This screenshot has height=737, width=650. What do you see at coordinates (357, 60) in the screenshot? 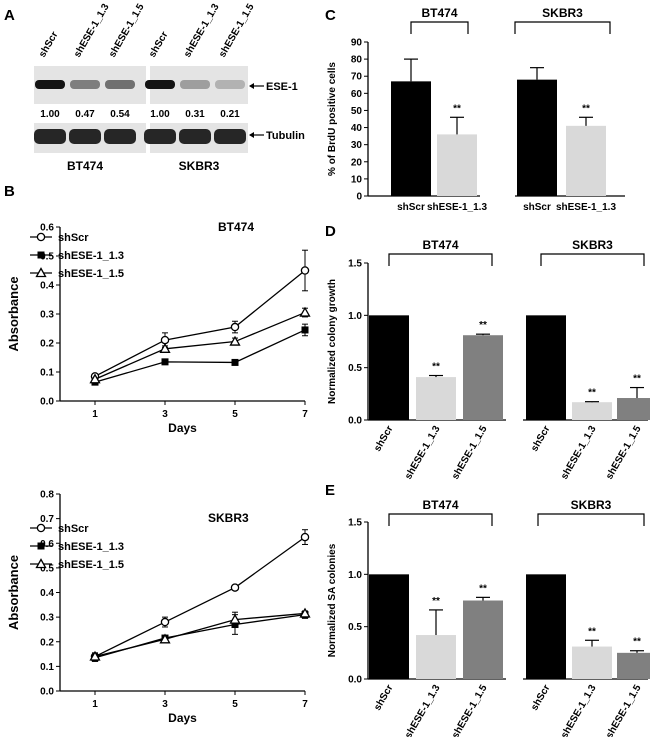
I see `y-tick-label: 80` at bounding box center [357, 60].